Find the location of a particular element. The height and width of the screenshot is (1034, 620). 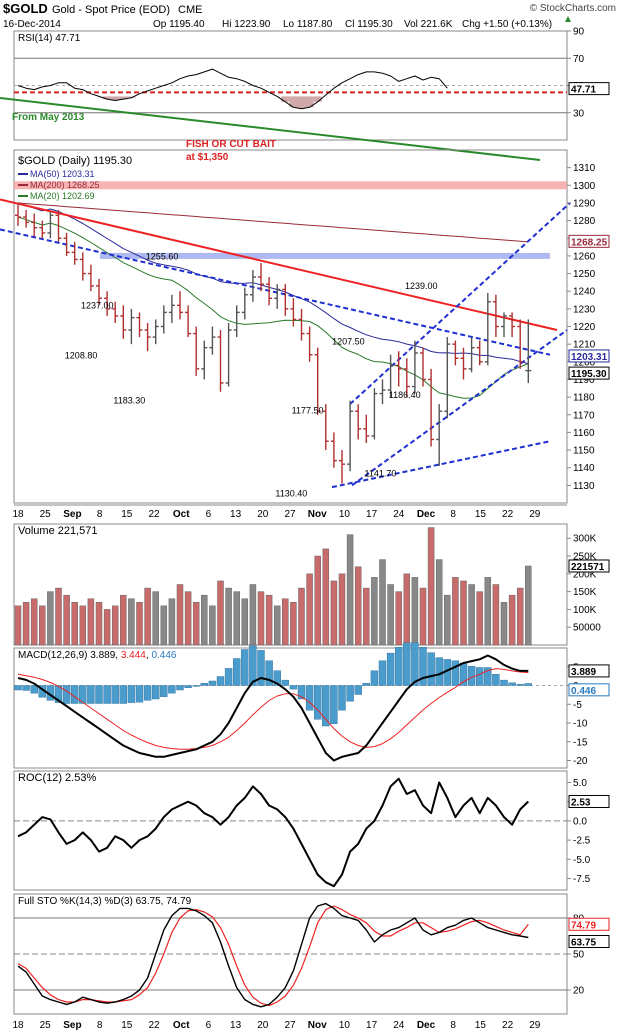

chart-exchange: CME is located at coordinates (190, 10).